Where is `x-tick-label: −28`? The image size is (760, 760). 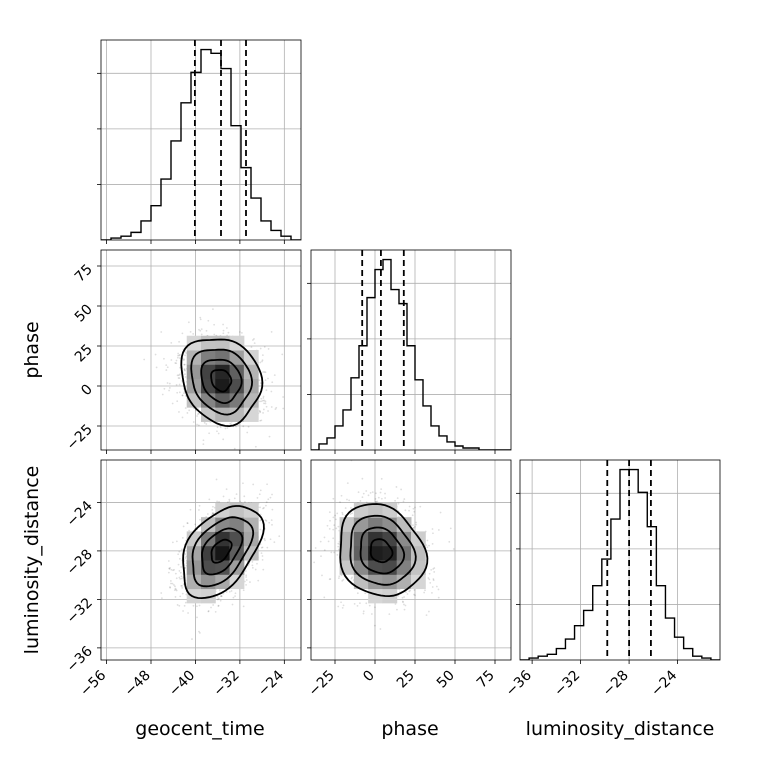
x-tick-label: −28 is located at coordinates (616, 684).